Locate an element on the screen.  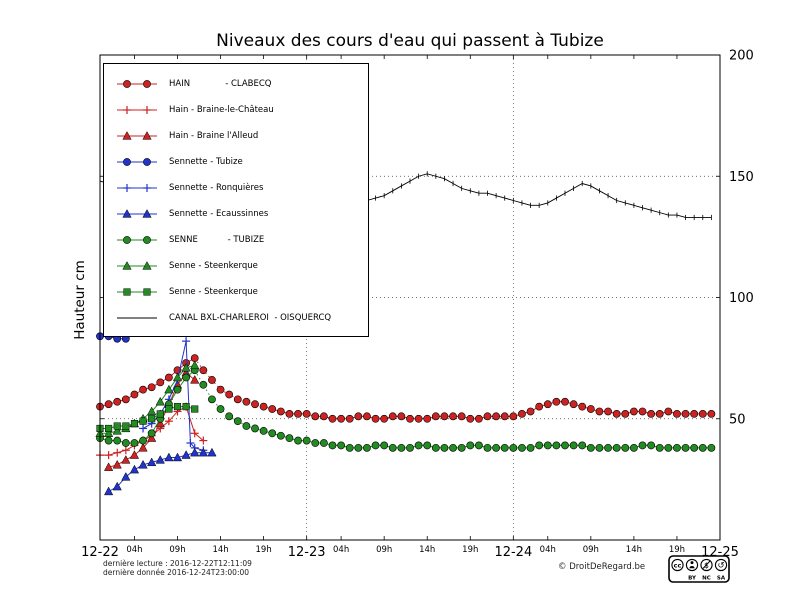
y-tick-label: 50 is located at coordinates (737, 419).